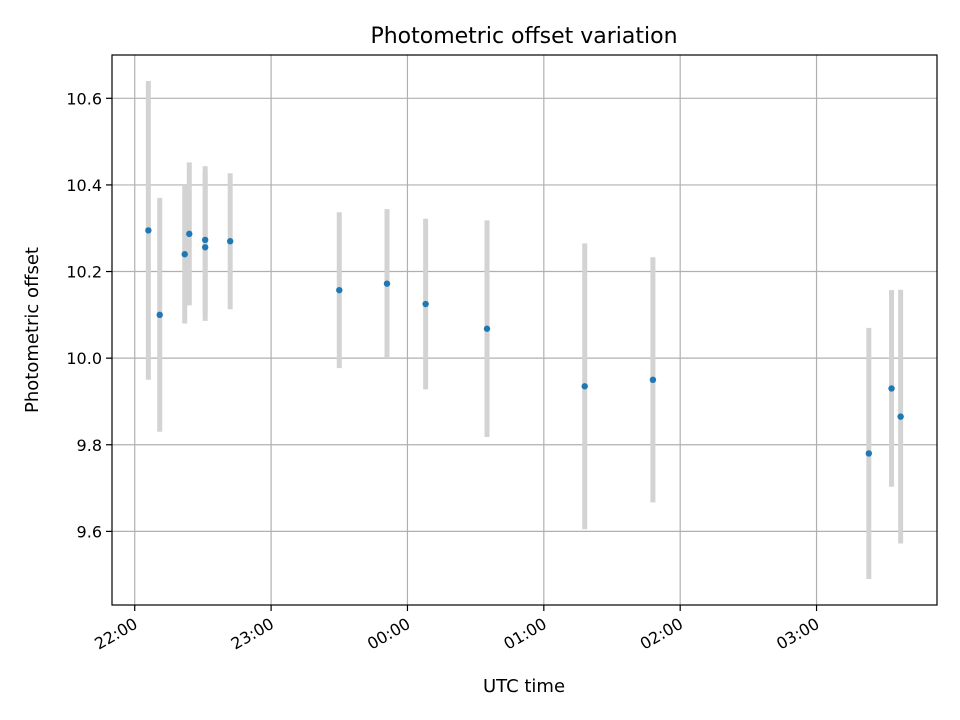 The width and height of the screenshot is (960, 720). Describe the element at coordinates (524, 686) in the screenshot. I see `x-axis-label: UTC time` at that location.